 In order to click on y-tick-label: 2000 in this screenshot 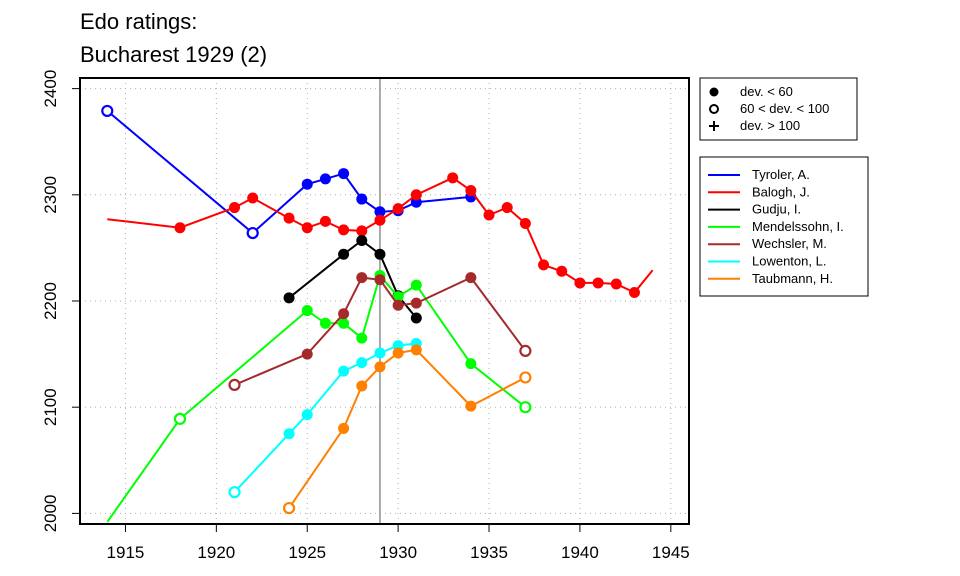, I will do `click(50, 513)`.